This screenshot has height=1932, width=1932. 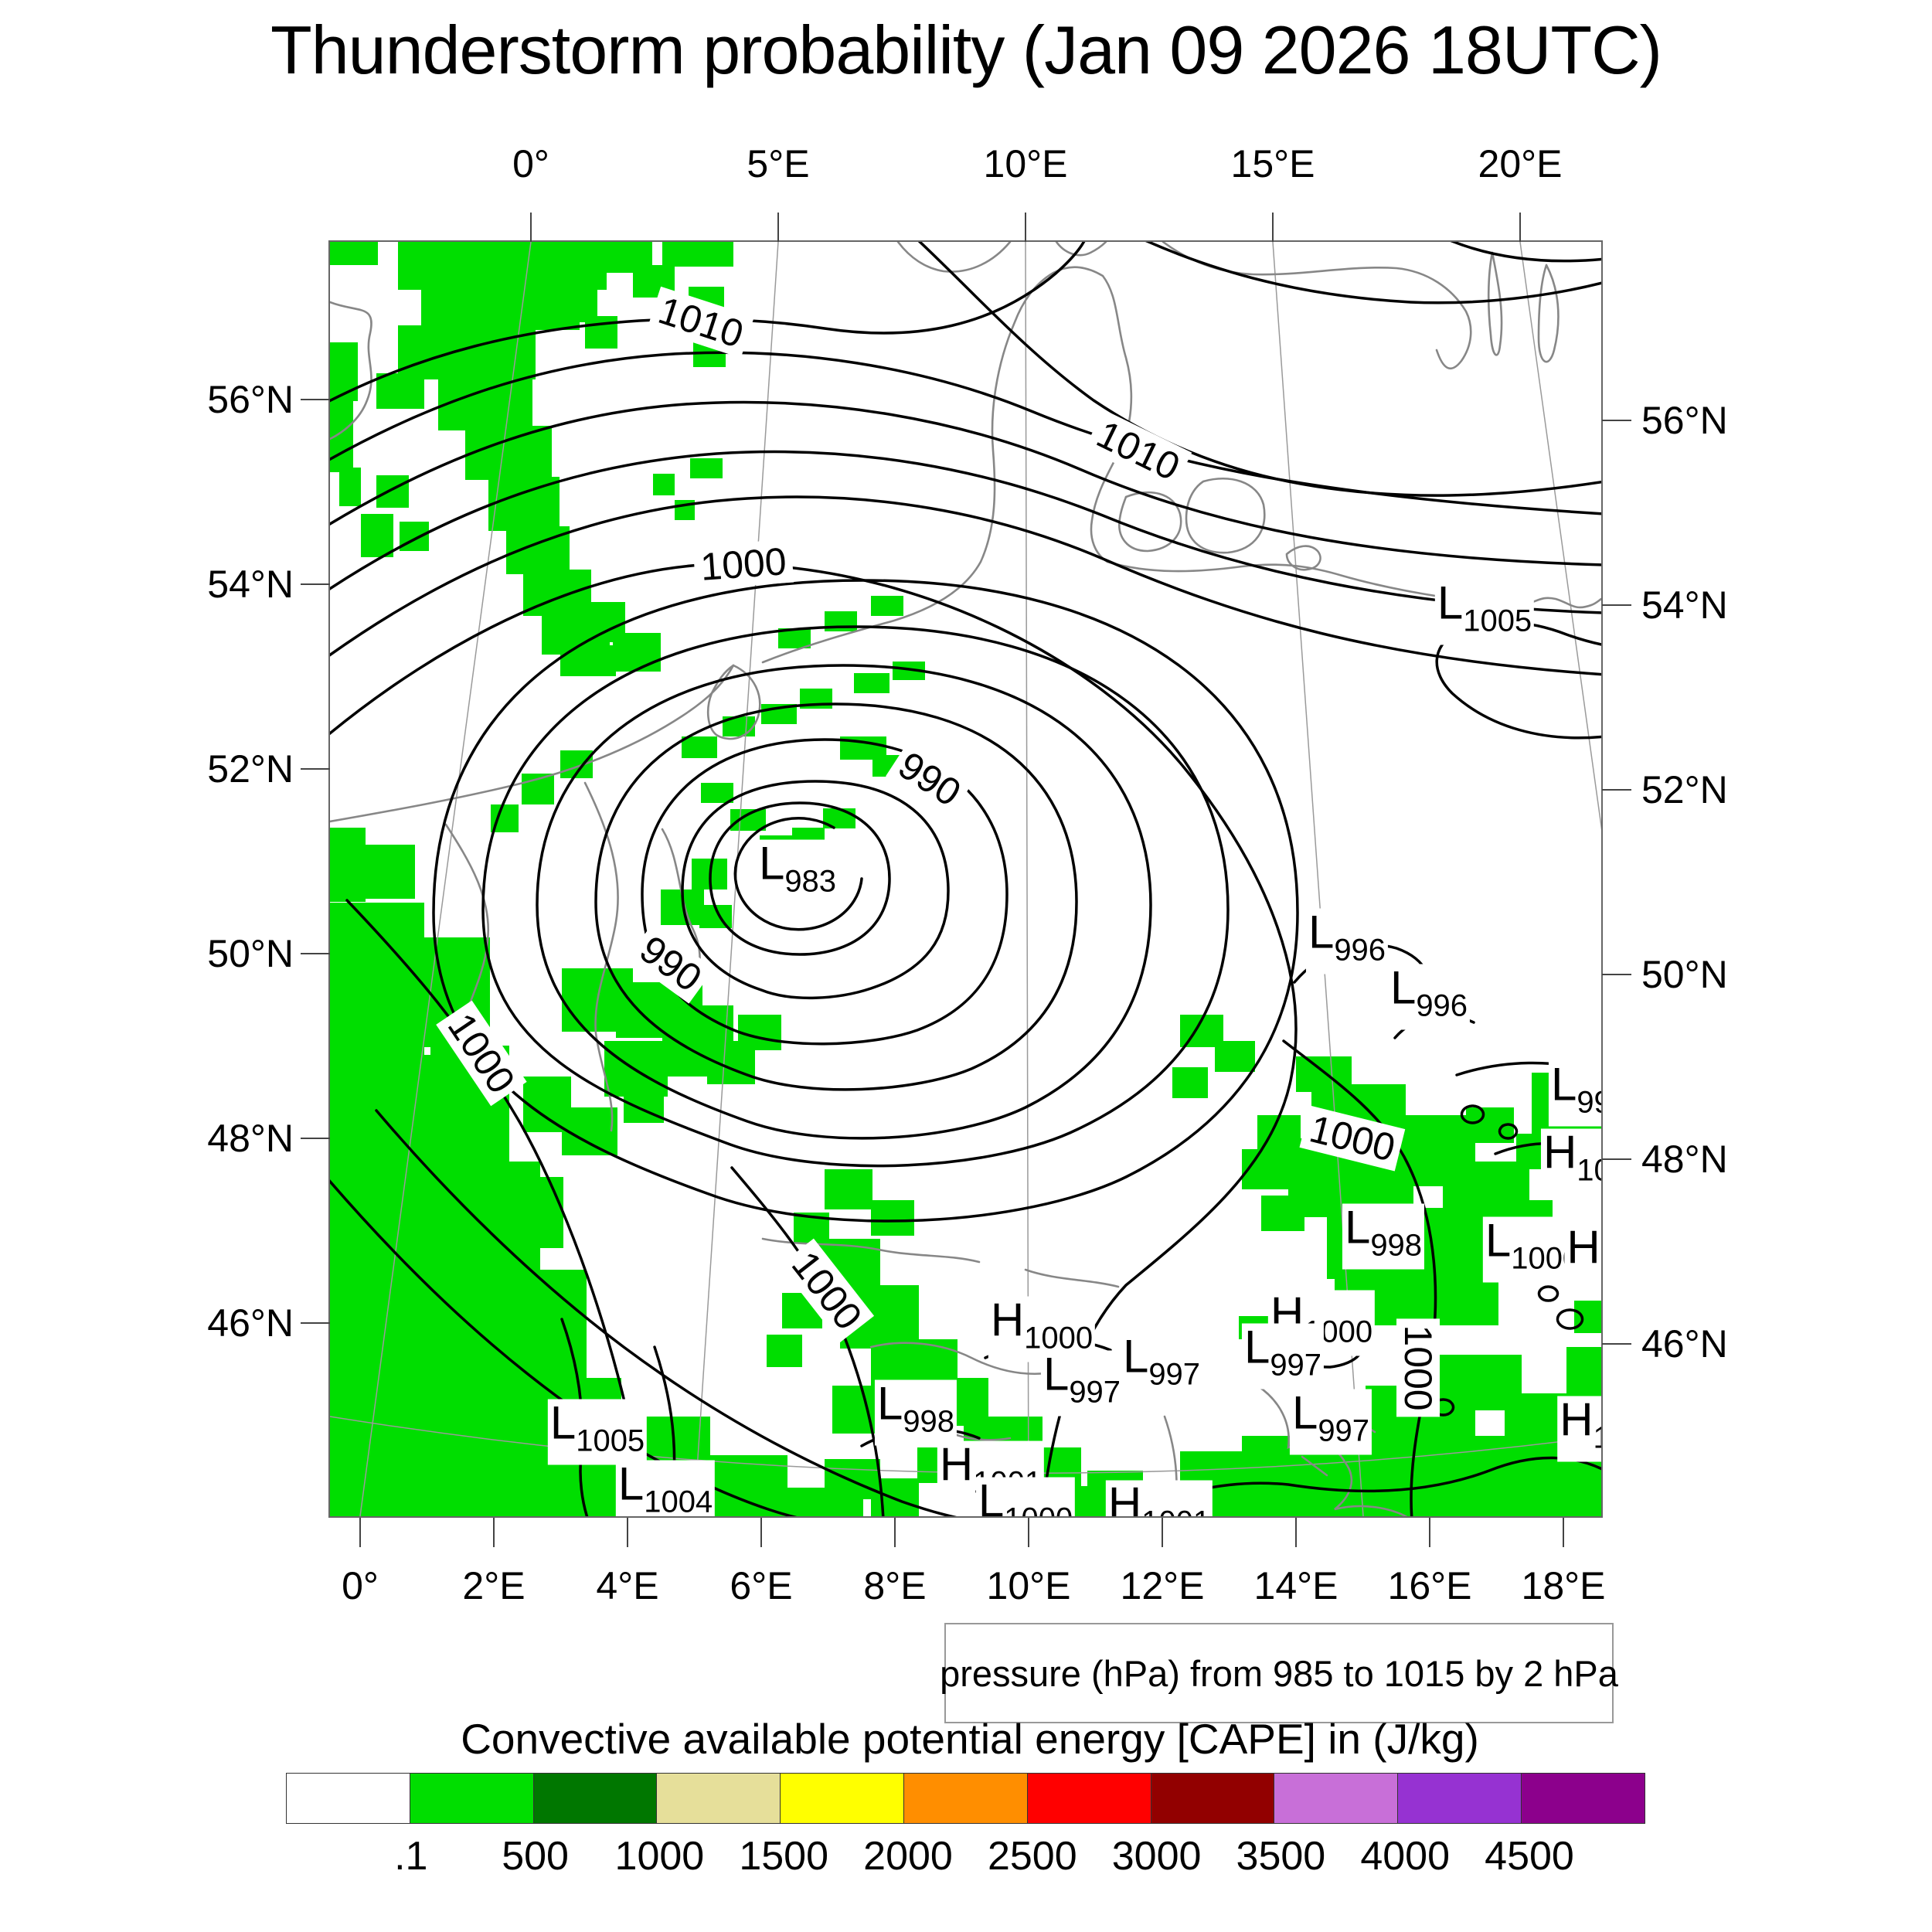 I want to click on colorbar-tick-label: 1500, so click(x=784, y=1856).